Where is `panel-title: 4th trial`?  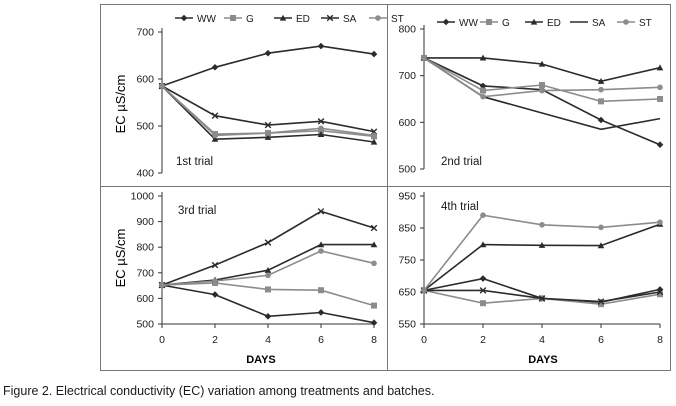 panel-title: 4th trial is located at coordinates (460, 207).